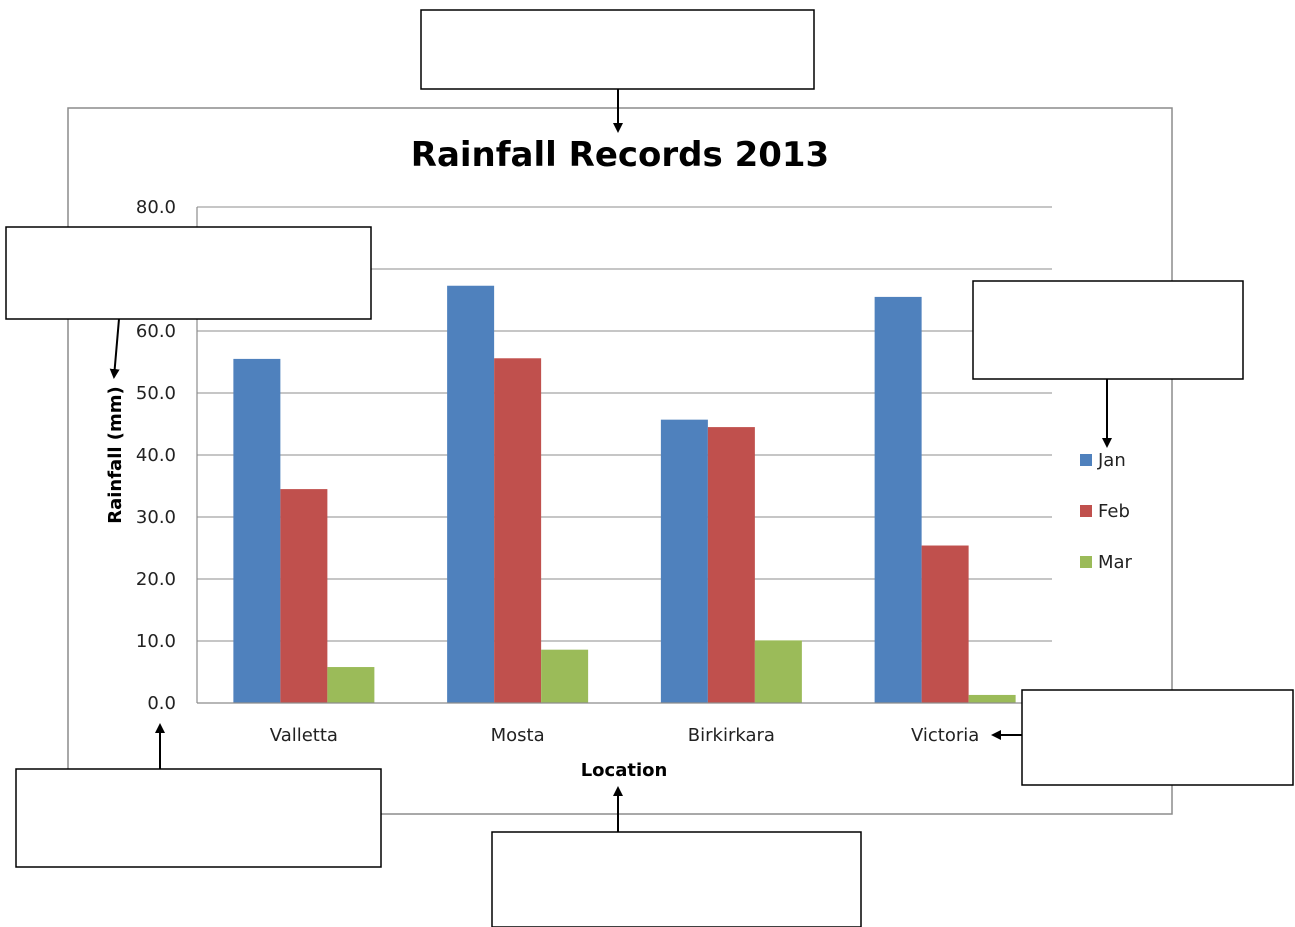 Image resolution: width=1295 pixels, height=927 pixels. I want to click on bar-feb-victoria, so click(945, 624).